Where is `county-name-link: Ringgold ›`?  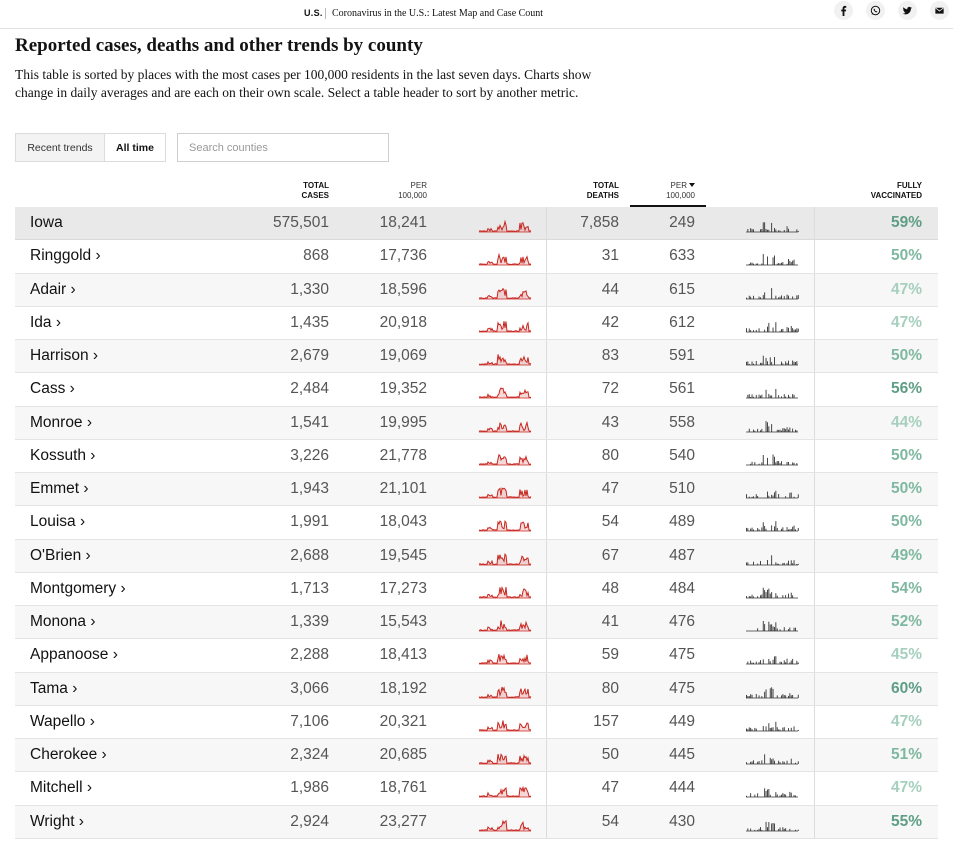
county-name-link: Ringgold › is located at coordinates (65, 256).